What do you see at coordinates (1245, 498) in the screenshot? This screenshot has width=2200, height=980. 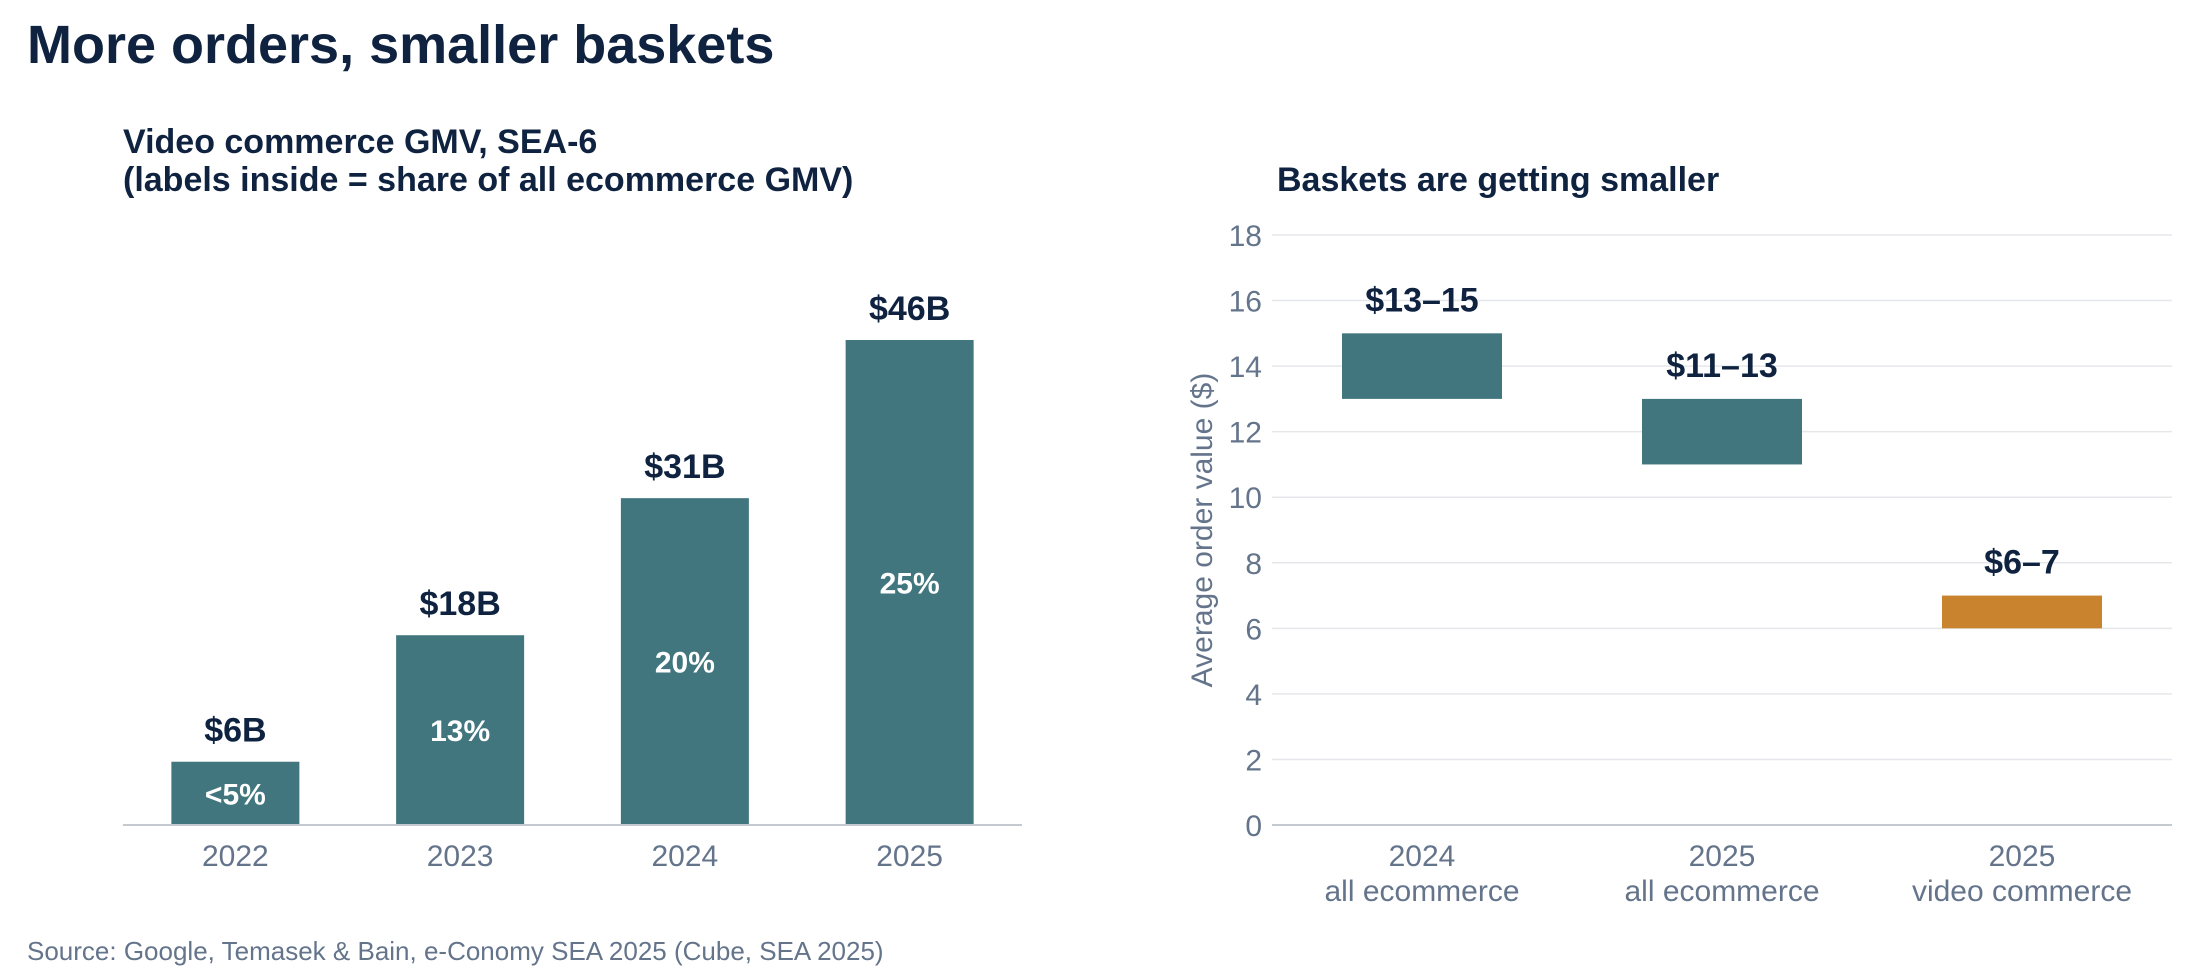 I see `aov-y-tick-label: 10` at bounding box center [1245, 498].